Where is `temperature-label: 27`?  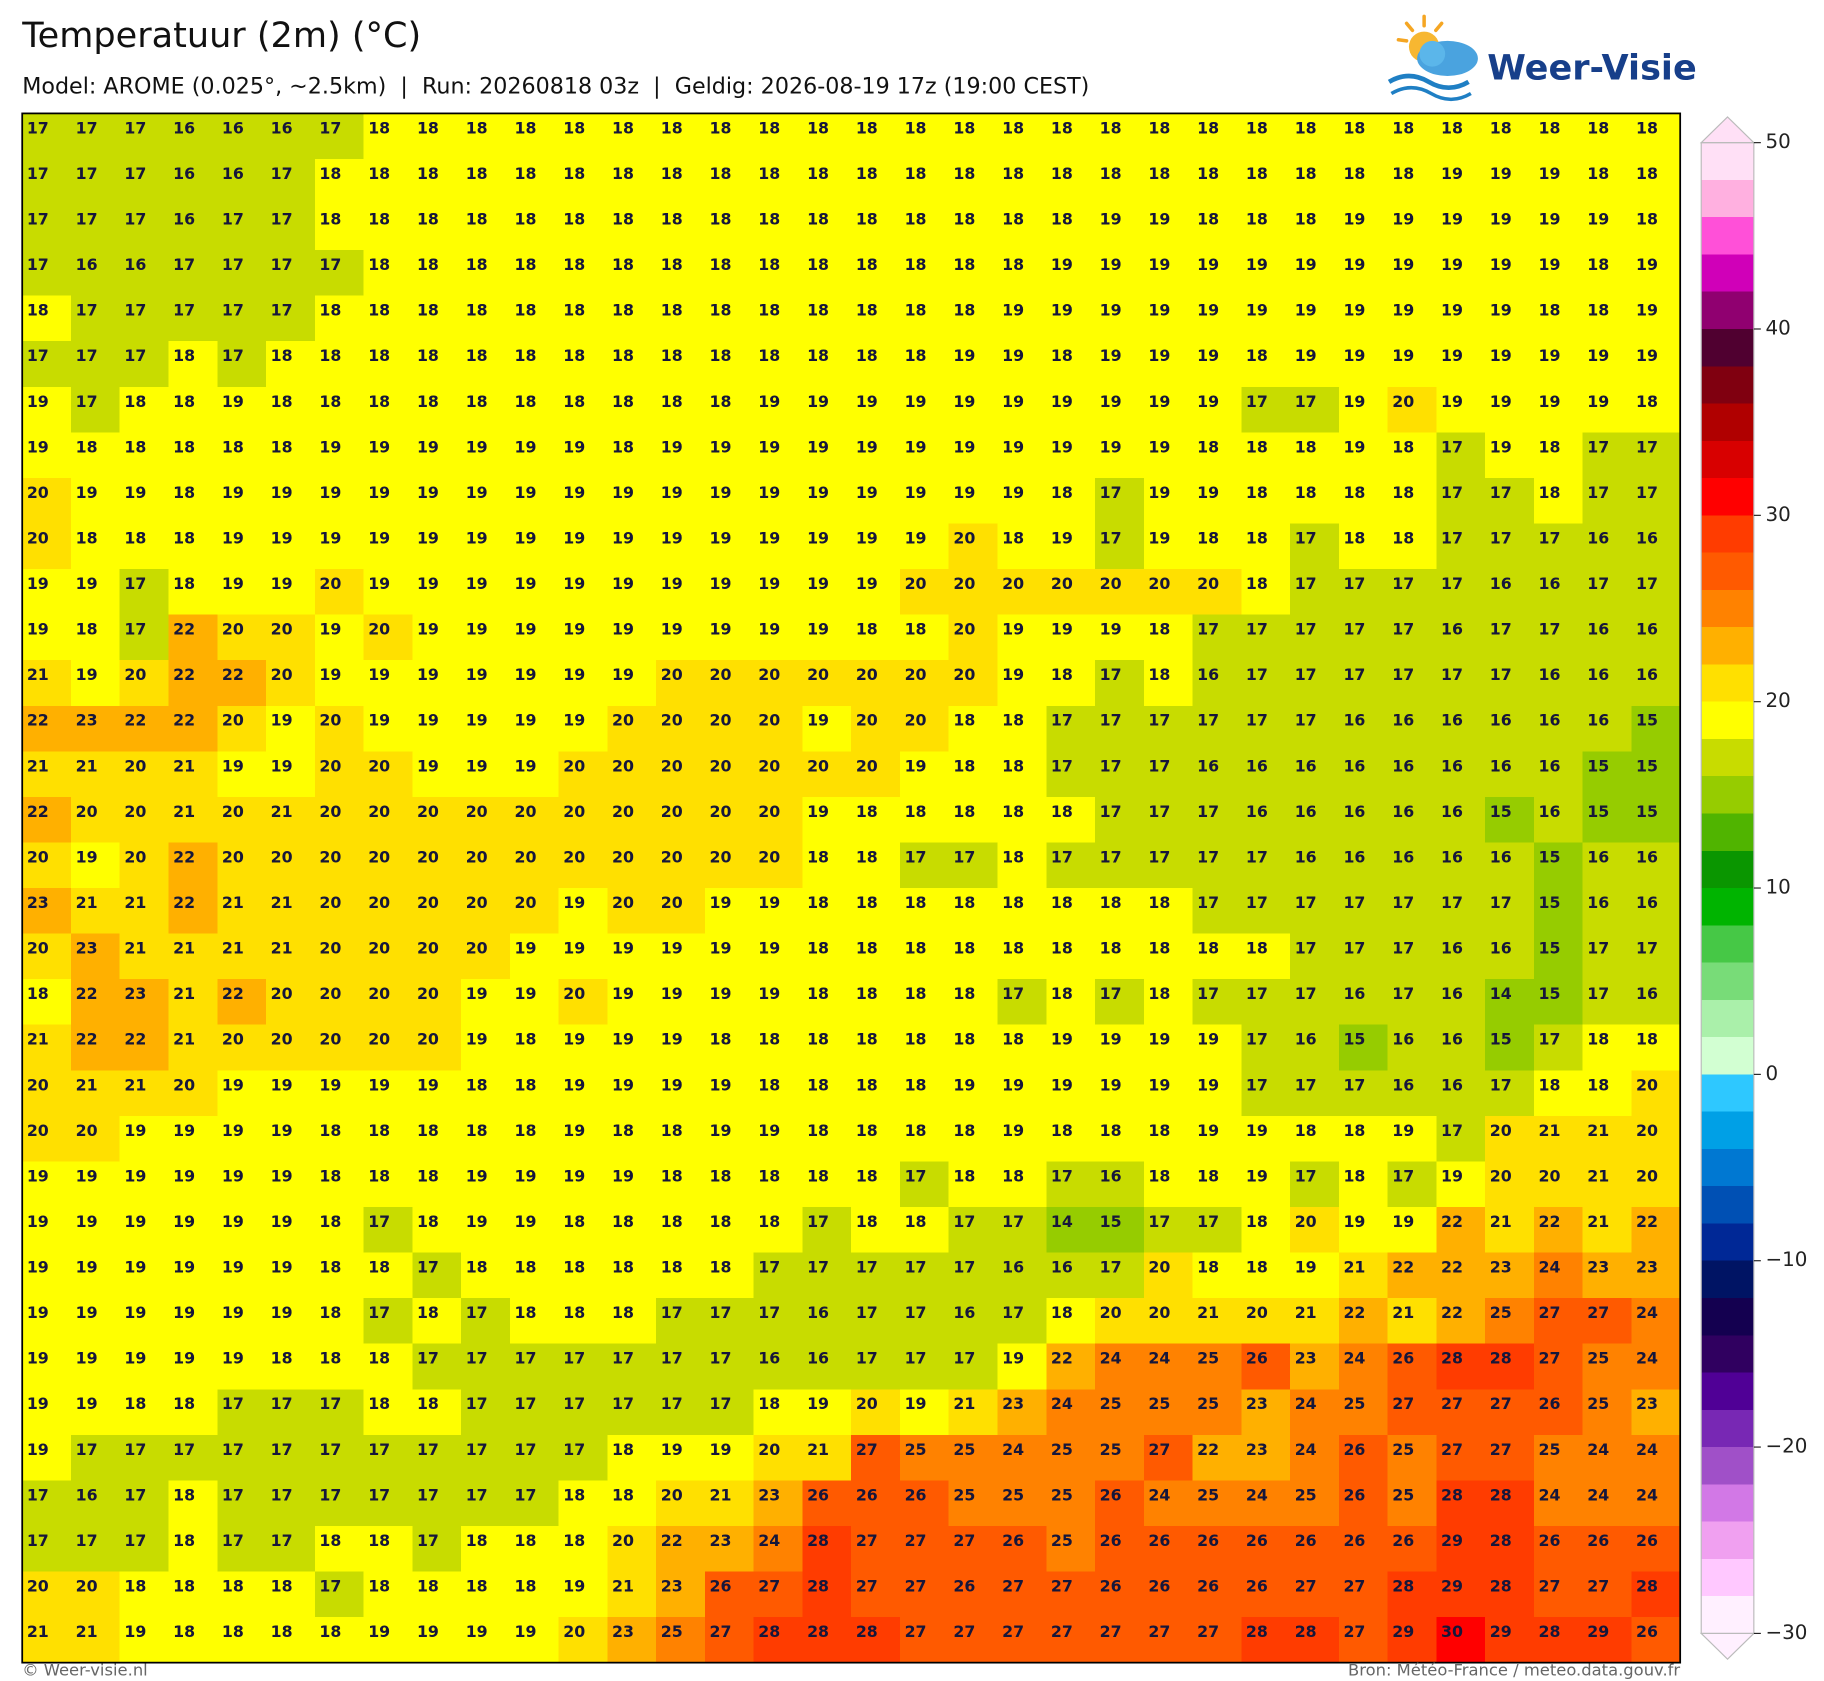
temperature-label: 27 is located at coordinates (1501, 1449).